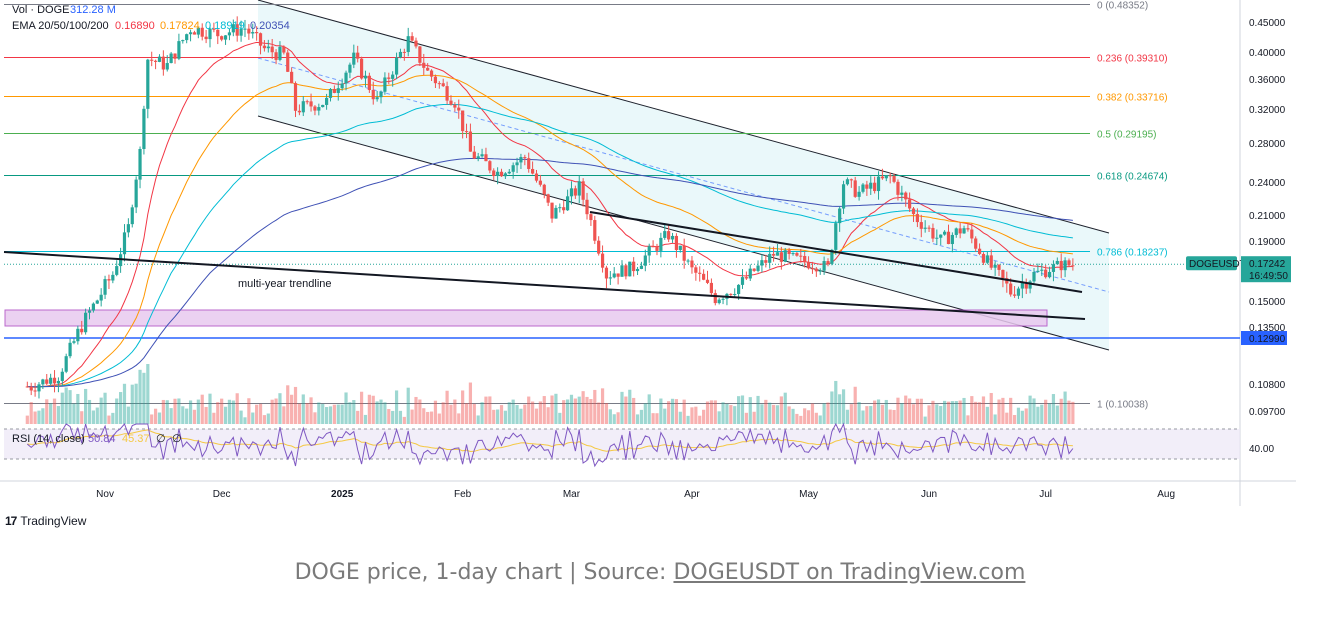  I want to click on caption-text: DOGE price, 1-day chart | Source:, so click(484, 572).